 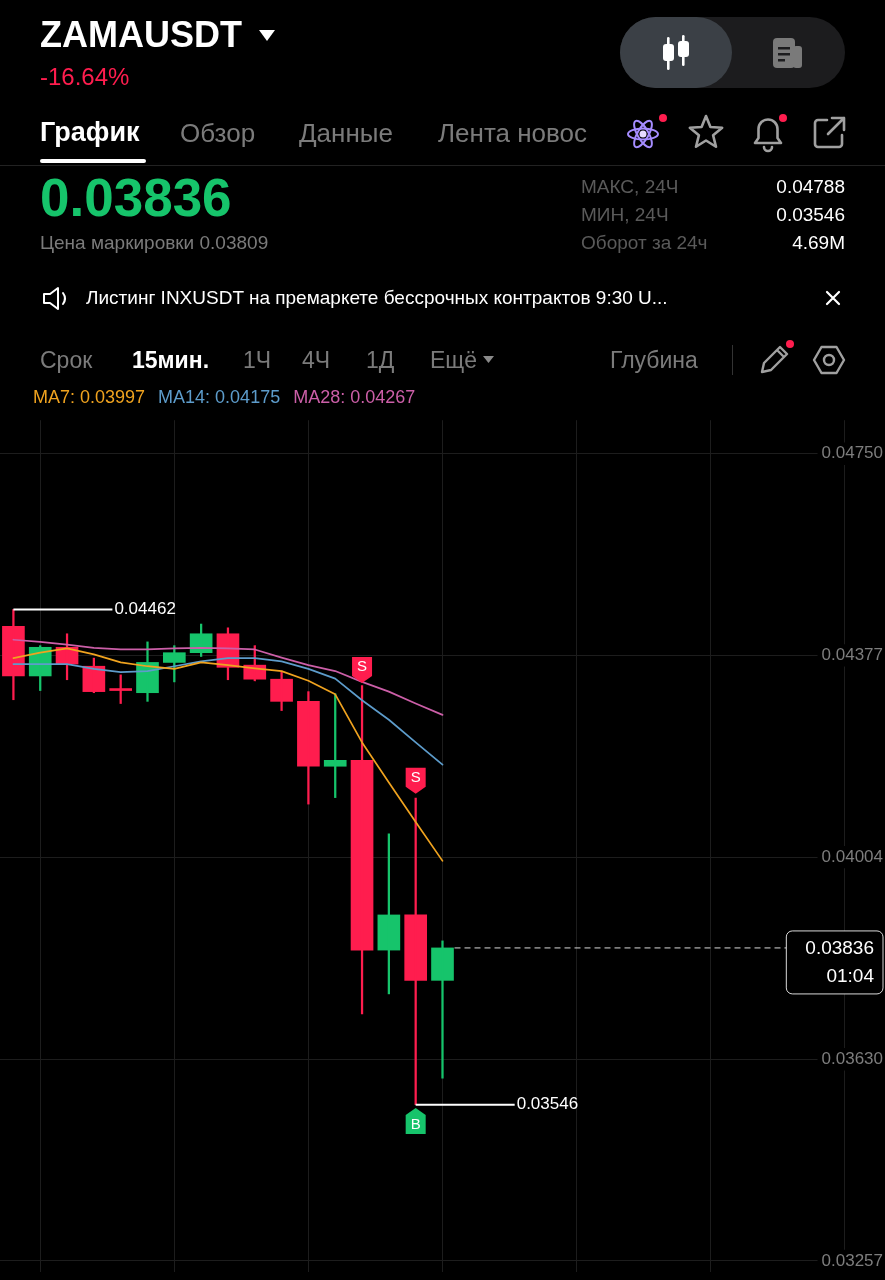 What do you see at coordinates (654, 360) in the screenshot?
I see `text: Глубина` at bounding box center [654, 360].